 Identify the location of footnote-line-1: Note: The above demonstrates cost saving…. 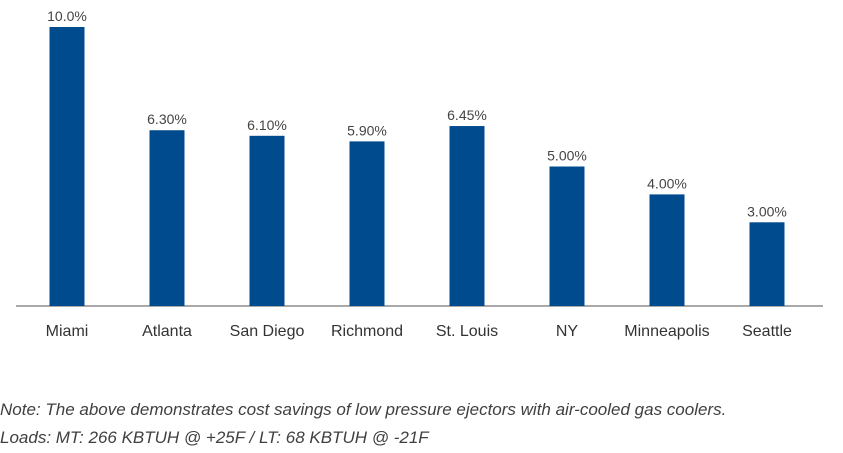
(363, 409).